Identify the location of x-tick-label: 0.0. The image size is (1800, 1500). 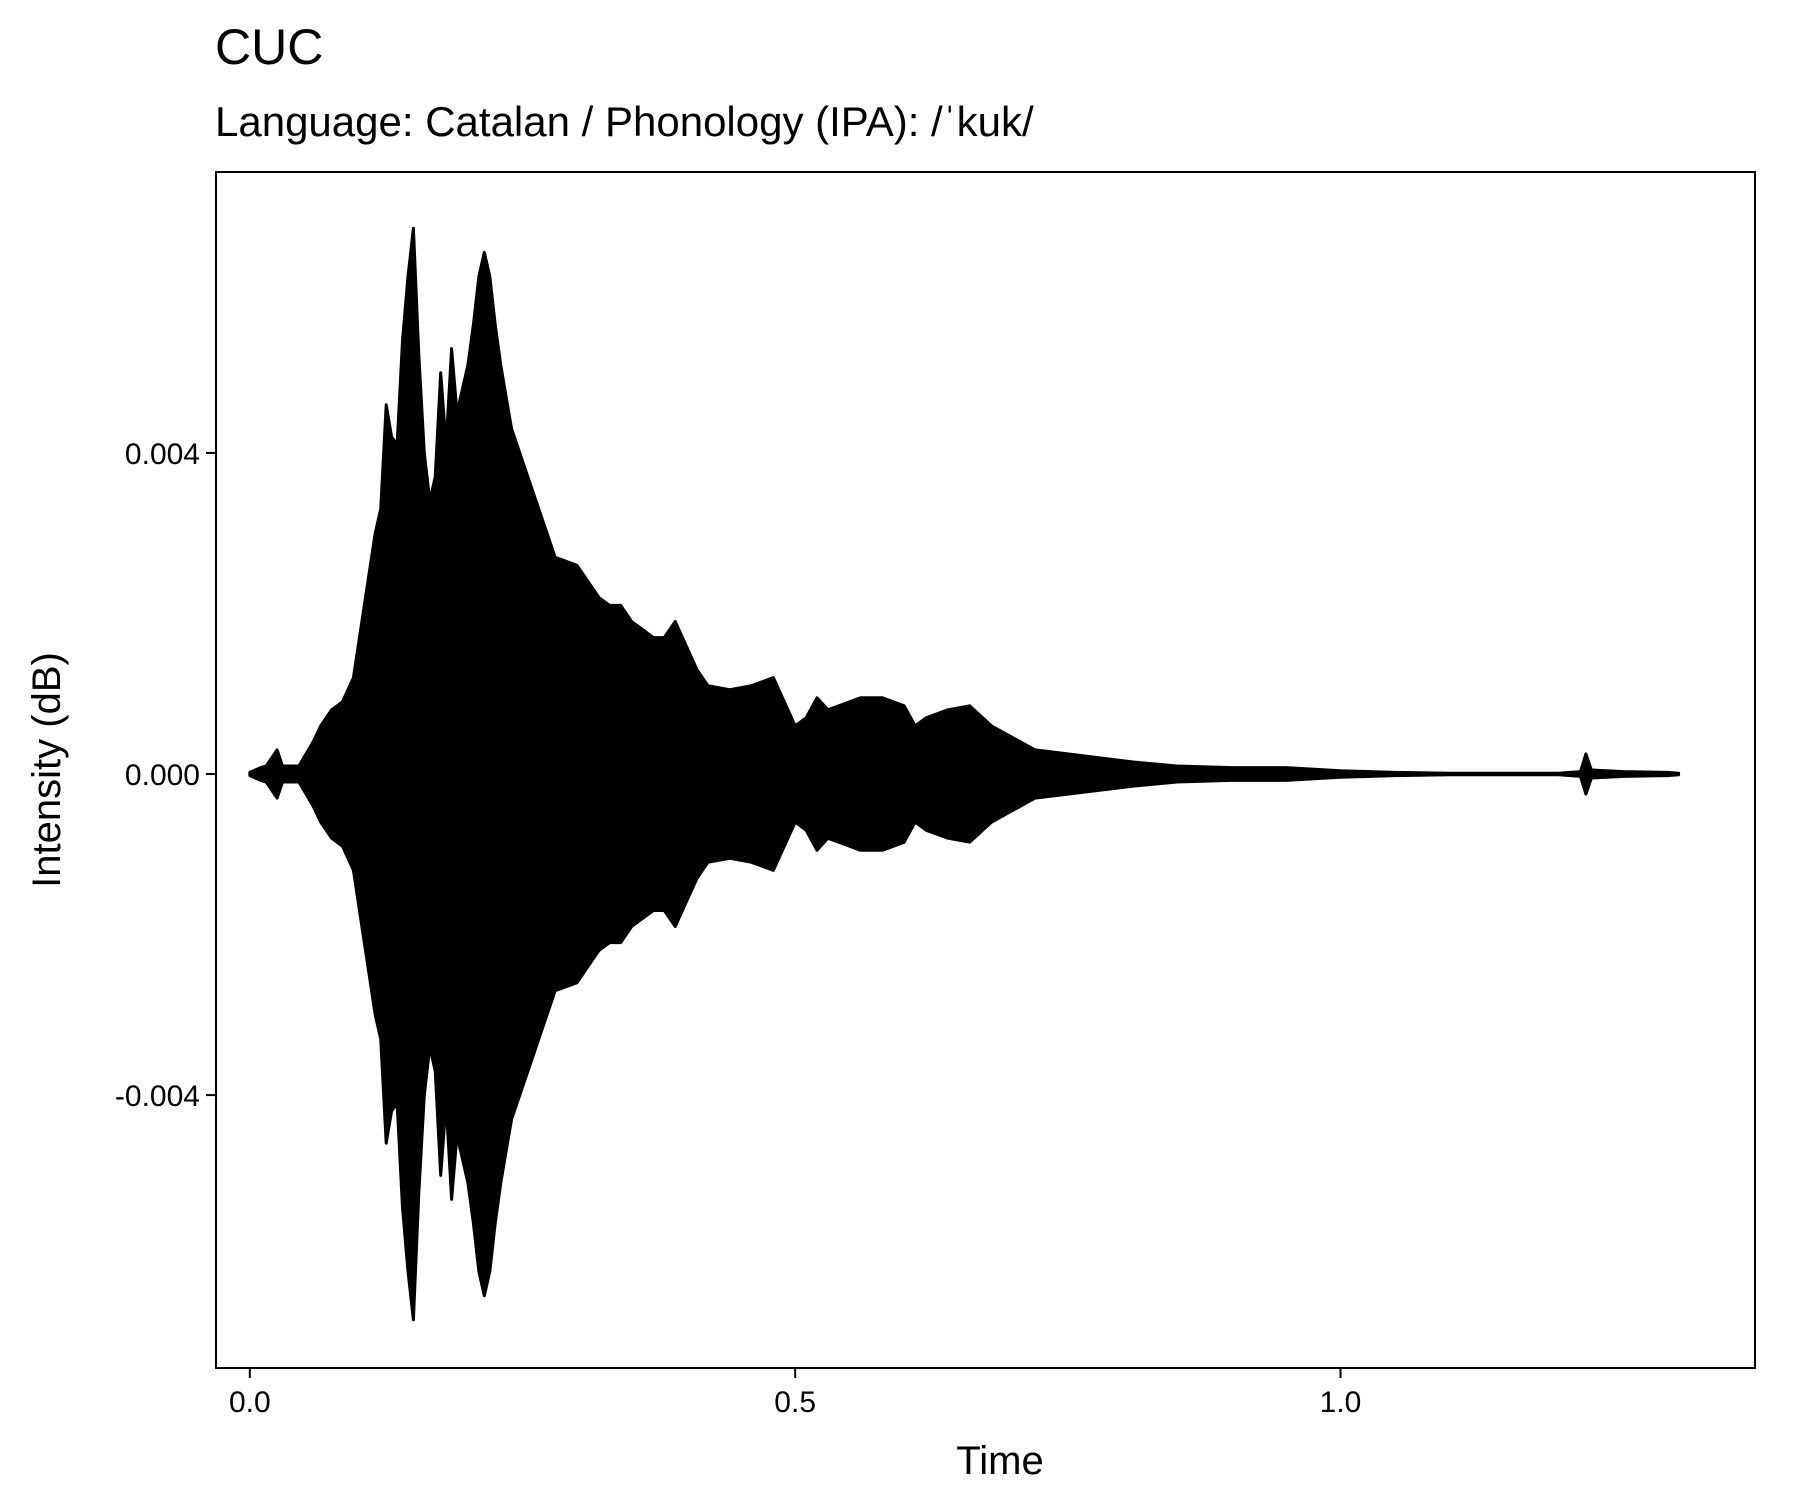
(250, 1402).